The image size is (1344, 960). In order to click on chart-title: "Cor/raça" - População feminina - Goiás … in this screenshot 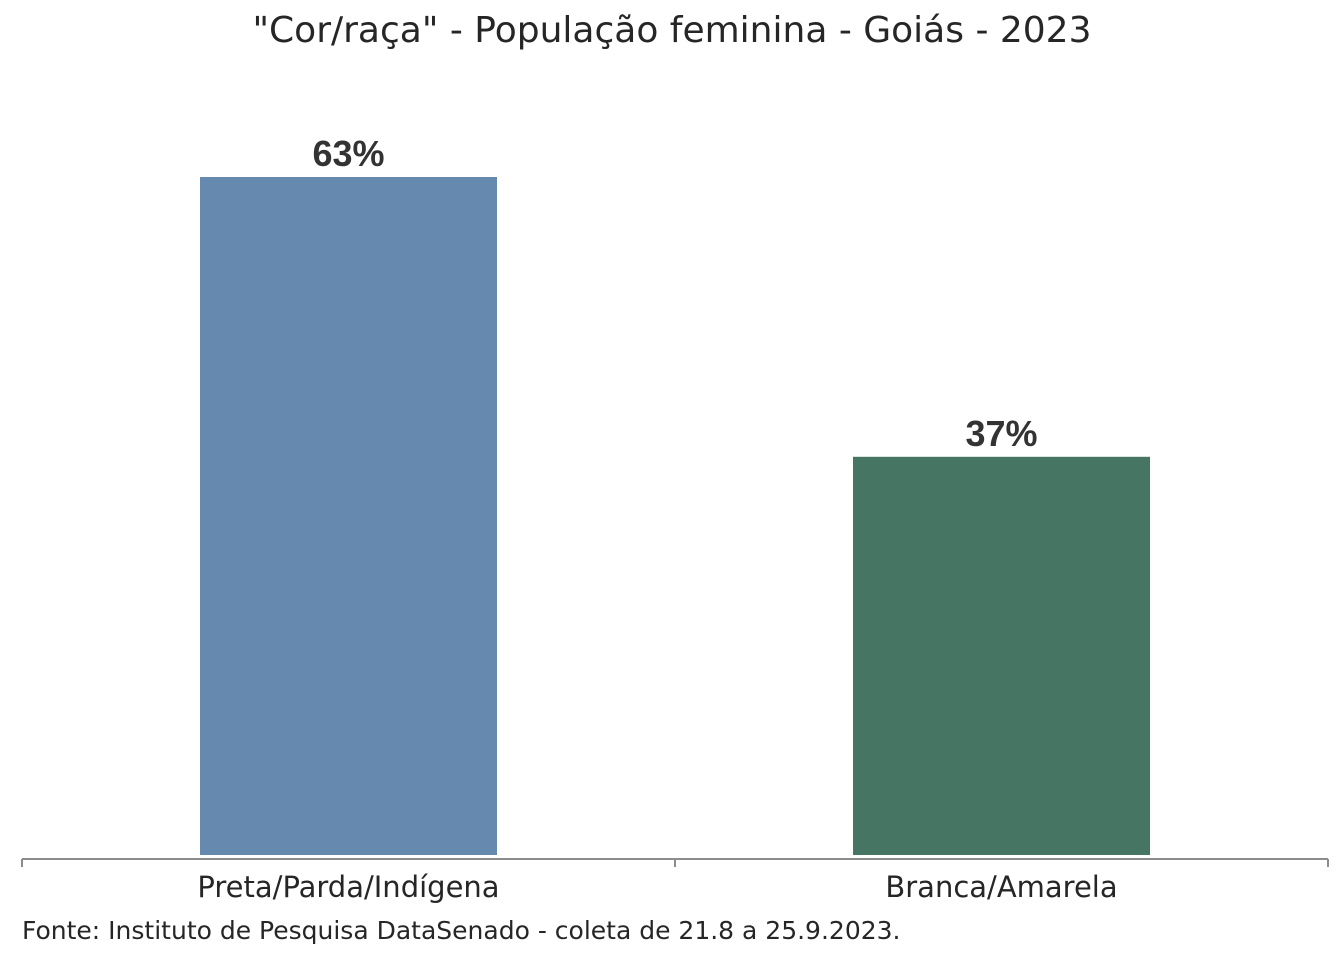, I will do `click(671, 30)`.